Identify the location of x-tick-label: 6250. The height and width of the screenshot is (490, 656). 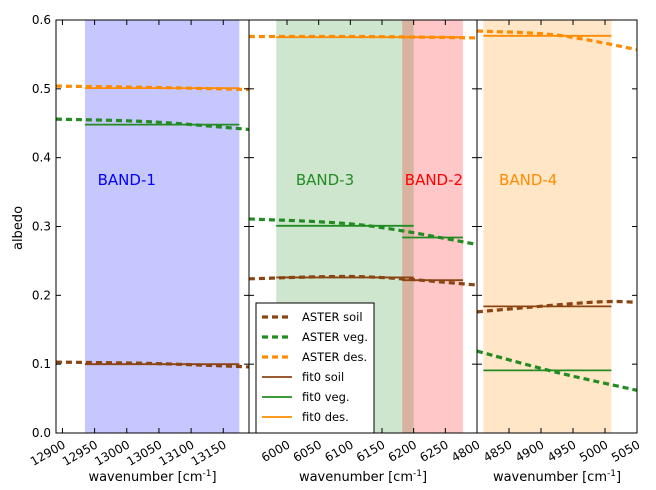
(433, 450).